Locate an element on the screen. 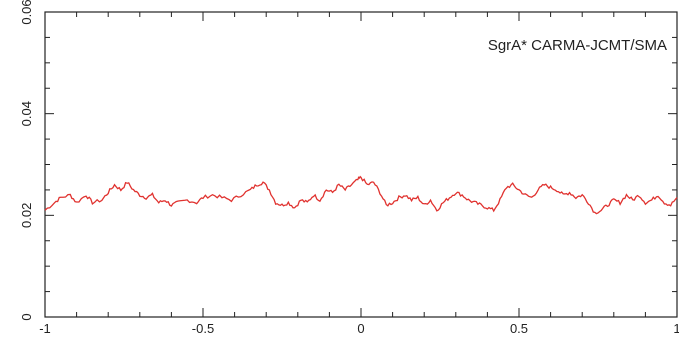  y-tick-label: 0.02 is located at coordinates (26, 215).